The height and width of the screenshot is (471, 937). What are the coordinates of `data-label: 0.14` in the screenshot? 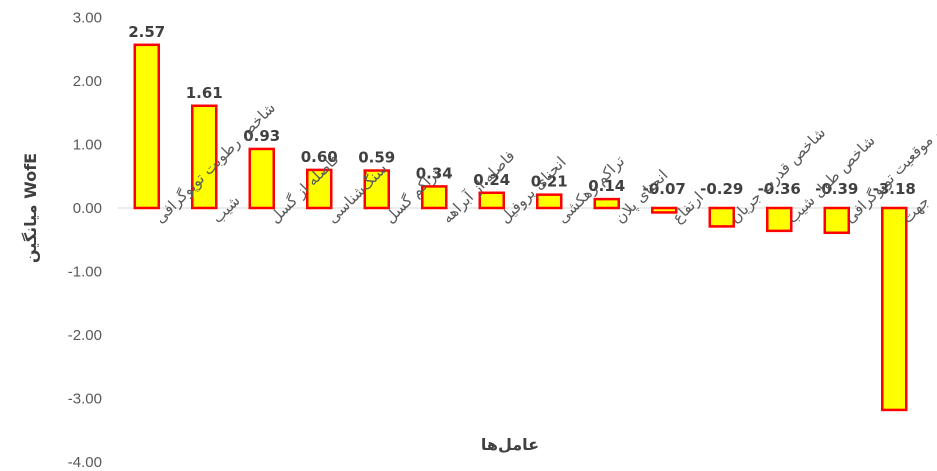 It's located at (606, 186).